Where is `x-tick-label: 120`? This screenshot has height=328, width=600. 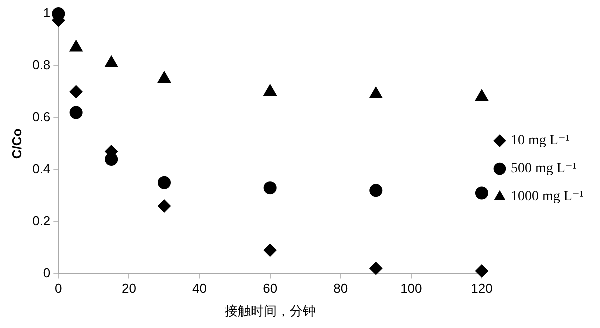
x-tick-label: 120 is located at coordinates (482, 288).